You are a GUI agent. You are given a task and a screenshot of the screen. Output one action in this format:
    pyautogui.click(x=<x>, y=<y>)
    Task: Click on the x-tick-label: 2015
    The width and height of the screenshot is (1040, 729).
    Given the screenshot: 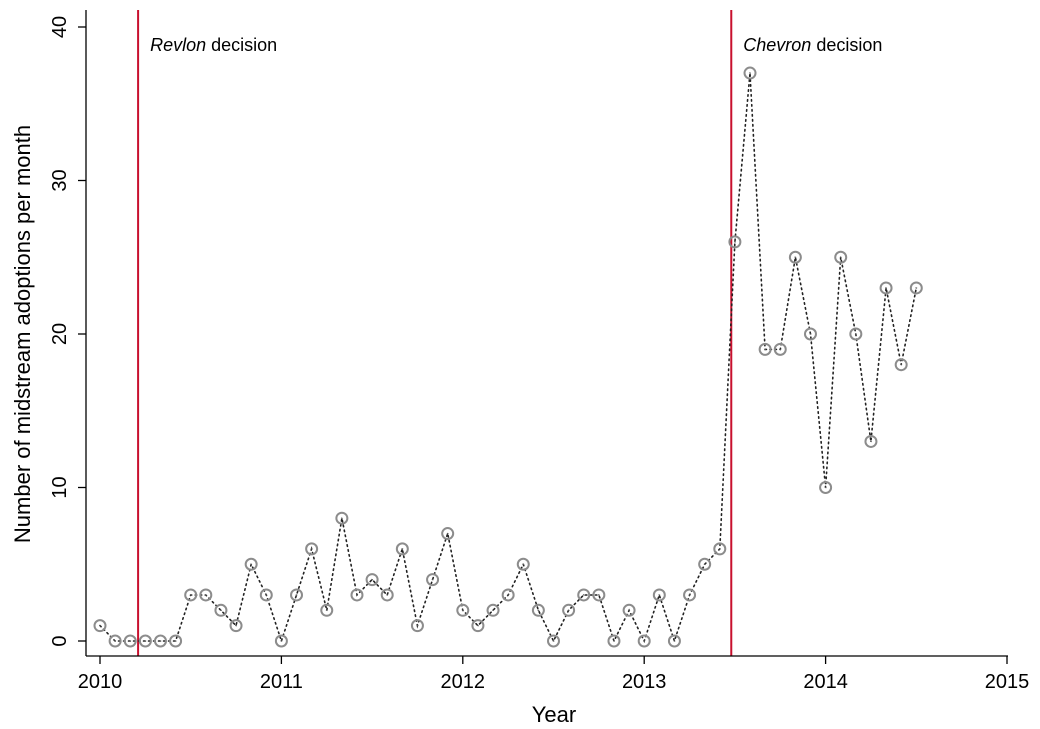 What is the action you would take?
    pyautogui.click(x=1007, y=682)
    